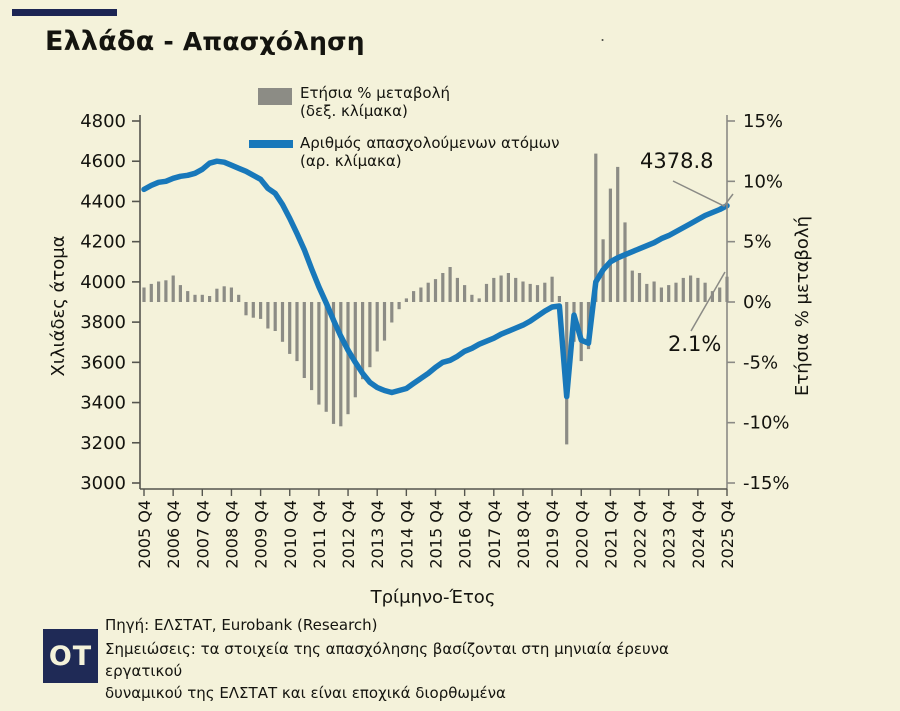  I want to click on x-axis-tick-label: 2024 Q4, so click(698, 534).